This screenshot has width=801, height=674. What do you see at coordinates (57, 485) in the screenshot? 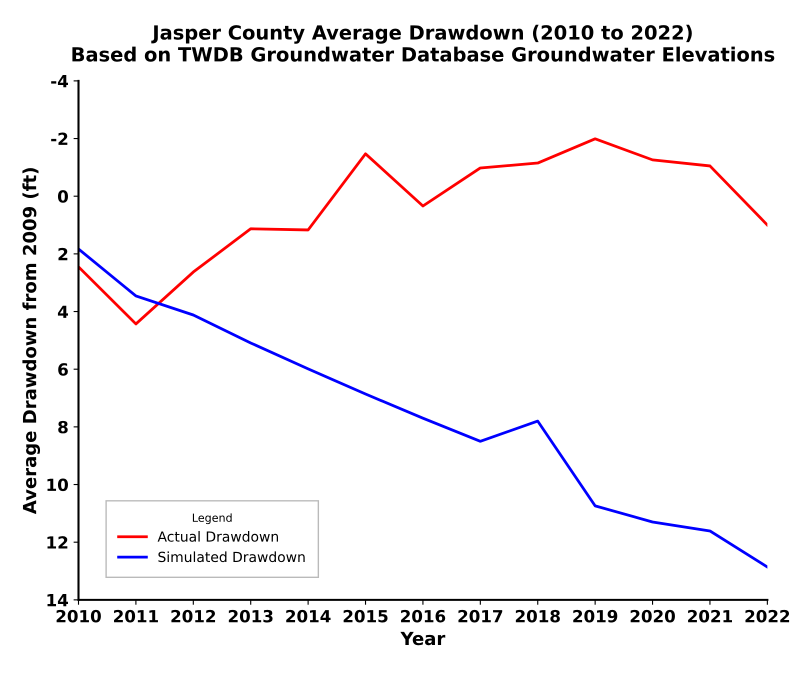
I see `y-tick-label: 10` at bounding box center [57, 485].